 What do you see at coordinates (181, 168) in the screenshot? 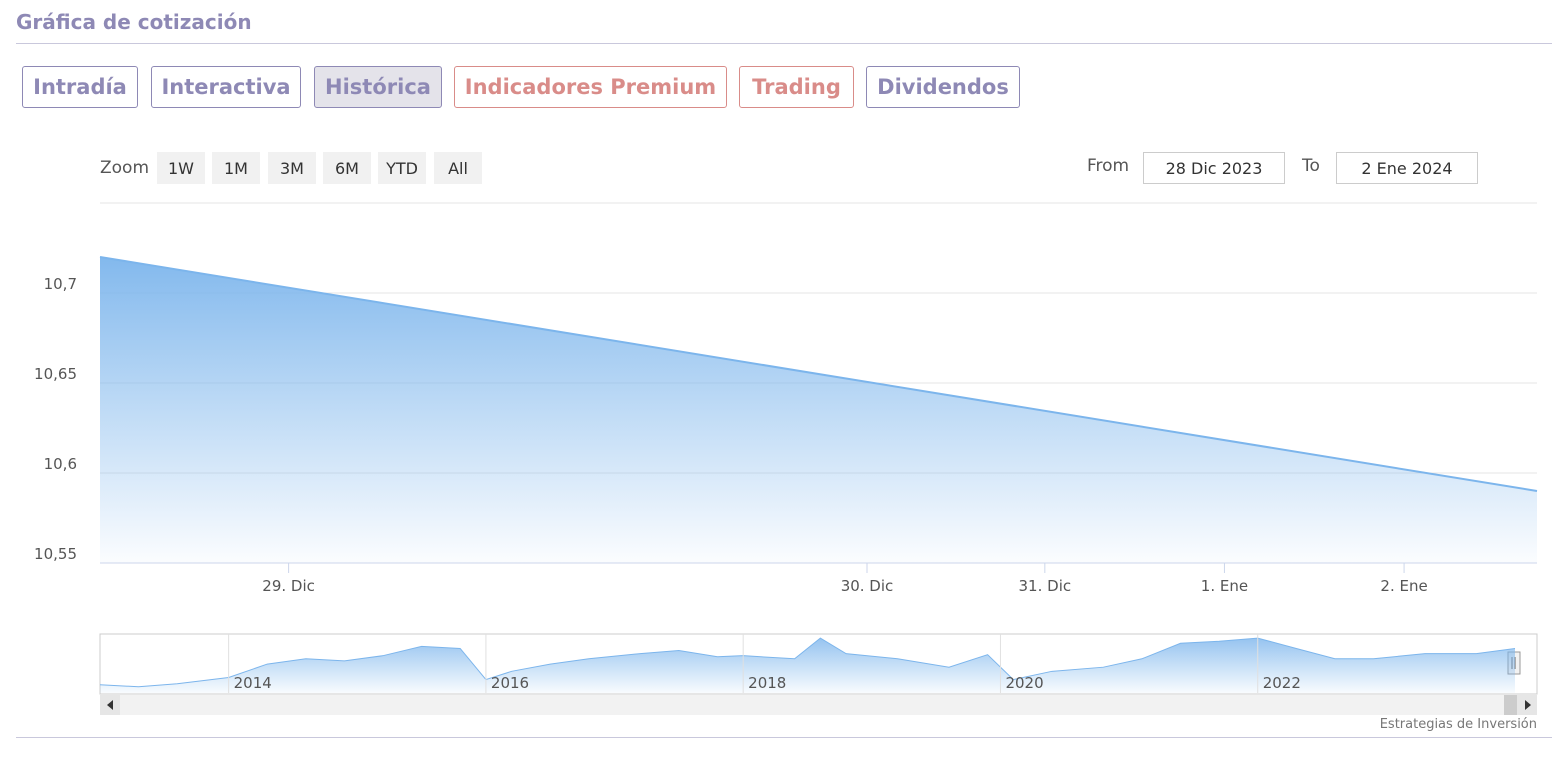
I see `zoom-button: 1W` at bounding box center [181, 168].